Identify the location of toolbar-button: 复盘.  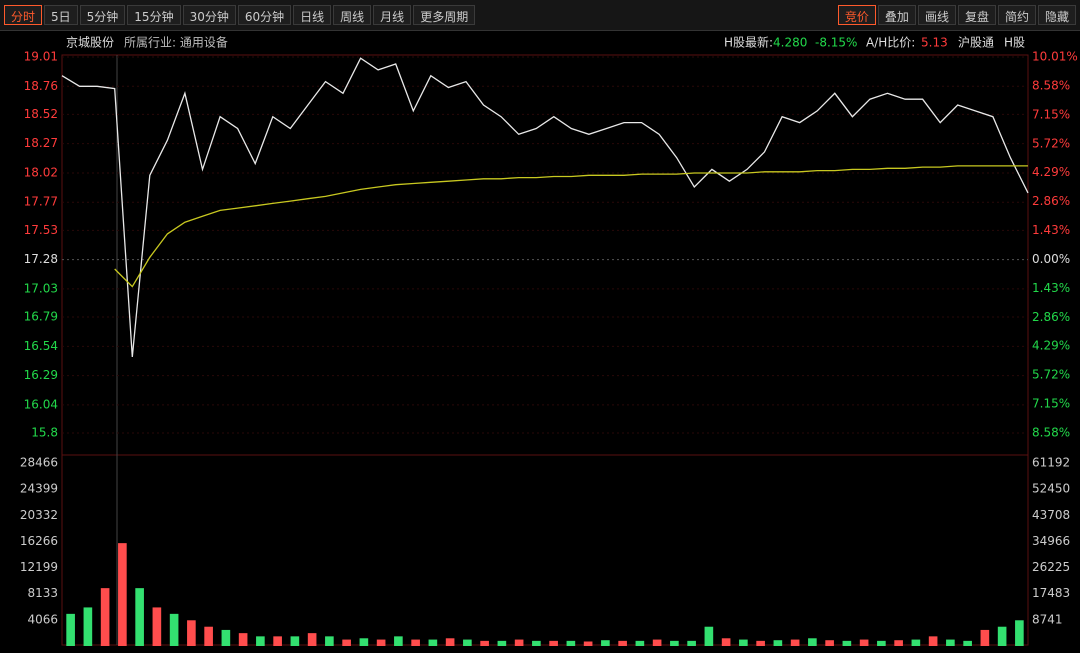
(976, 15).